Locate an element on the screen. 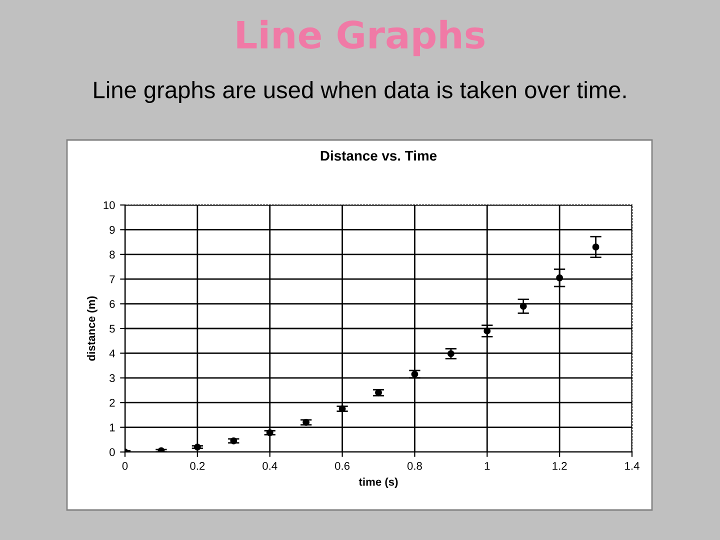 Image resolution: width=720 pixels, height=540 pixels. y-tick-label: 9 is located at coordinates (112, 230).